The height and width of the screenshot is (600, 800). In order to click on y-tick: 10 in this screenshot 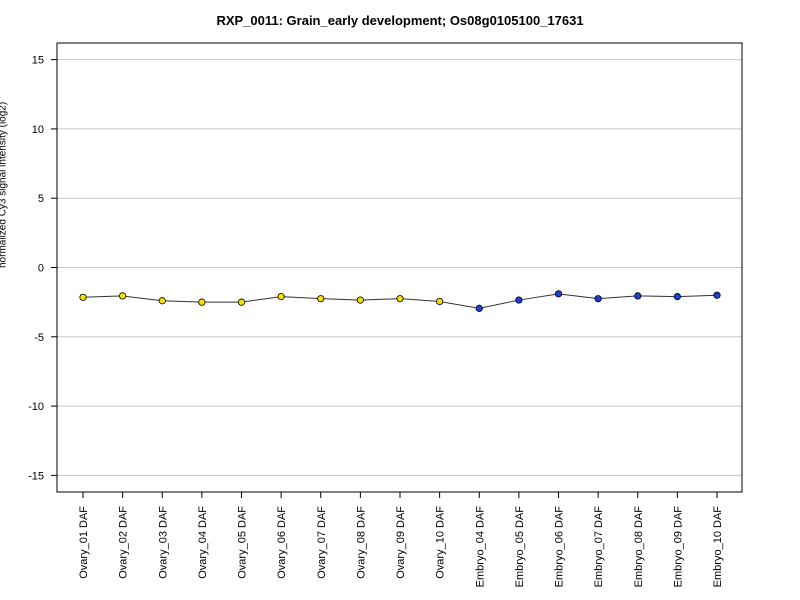, I will do `click(44, 130)`.